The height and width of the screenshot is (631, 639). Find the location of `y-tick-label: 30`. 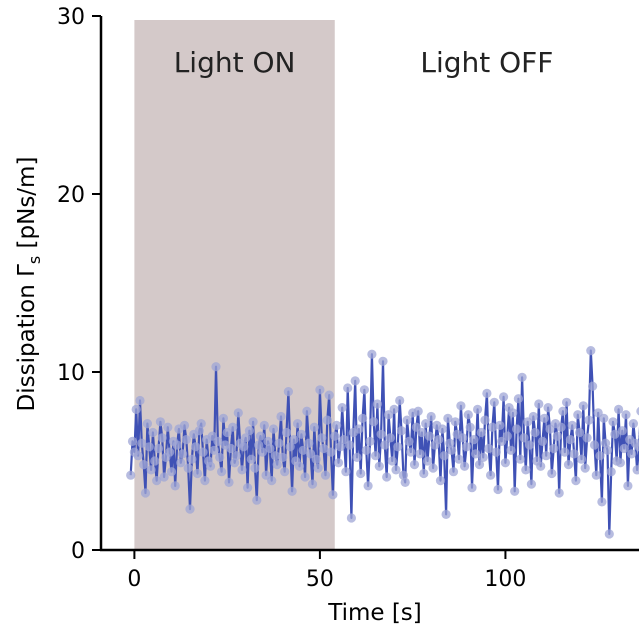

y-tick-label: 30 is located at coordinates (71, 17).